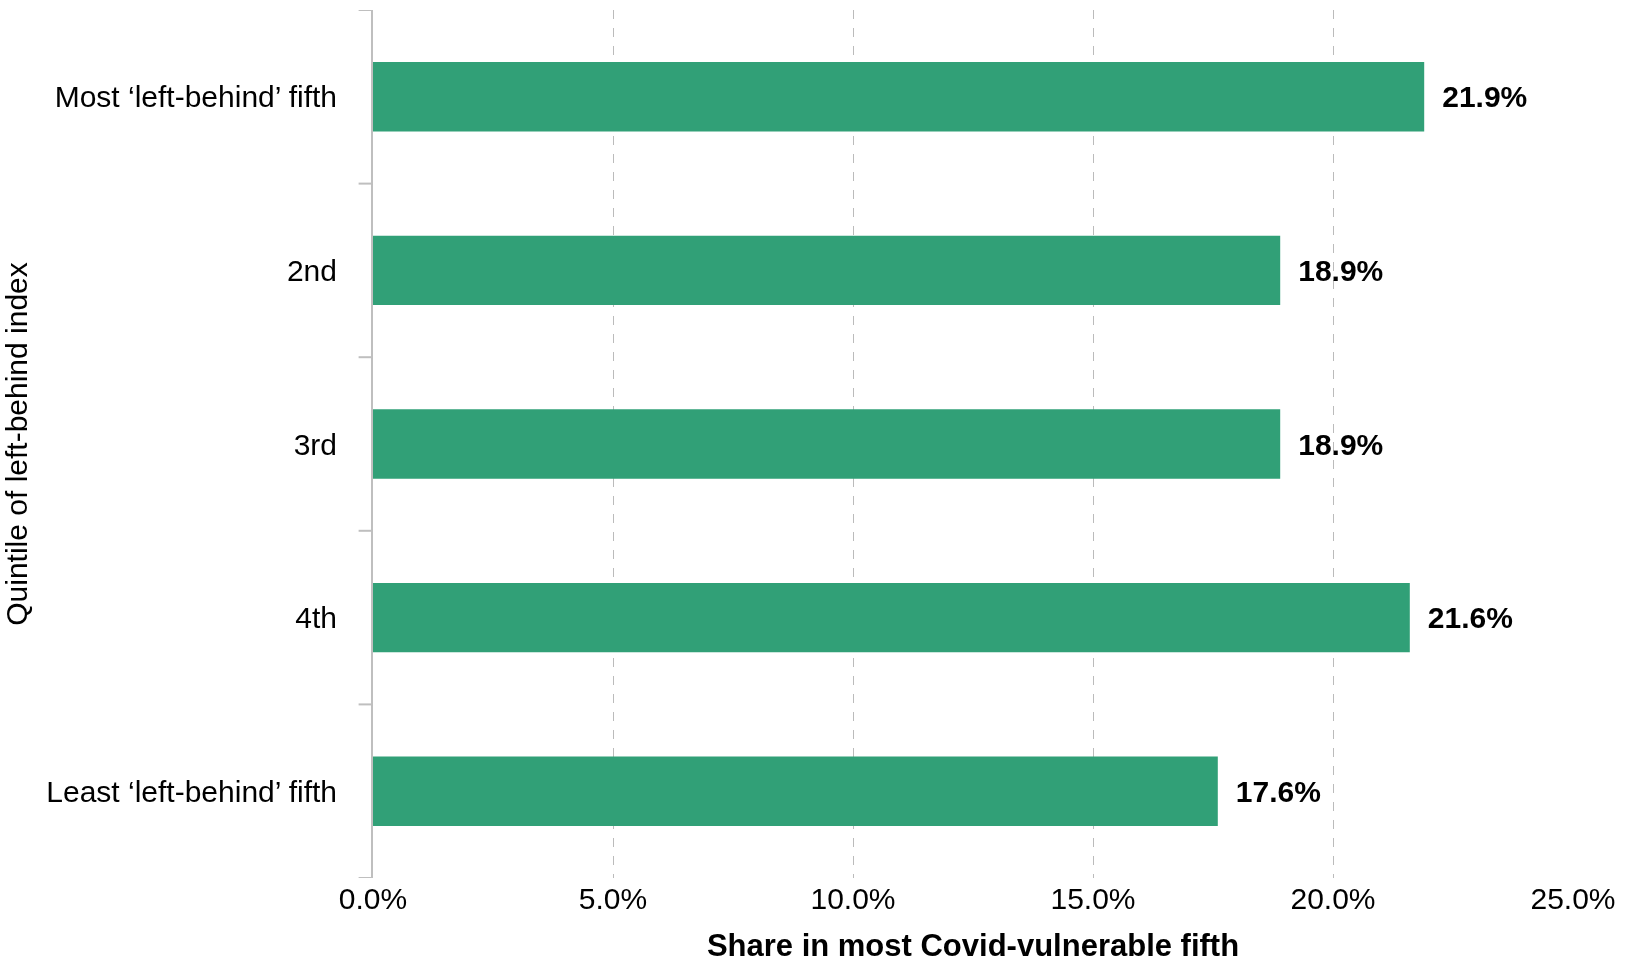 The image size is (1643, 967). I want to click on y-axis-title: Quintile of left-behind index, so click(16, 444).